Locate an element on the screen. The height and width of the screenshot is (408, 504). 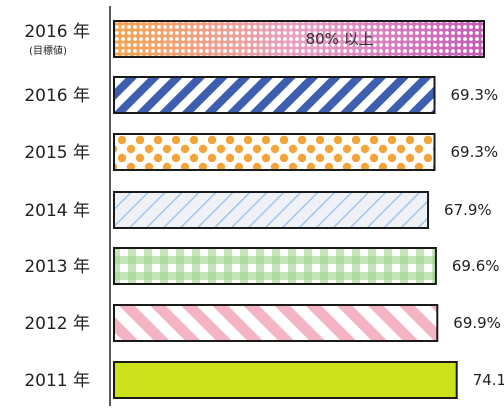
value-label-inside: 80% 以上 is located at coordinates (340, 39).